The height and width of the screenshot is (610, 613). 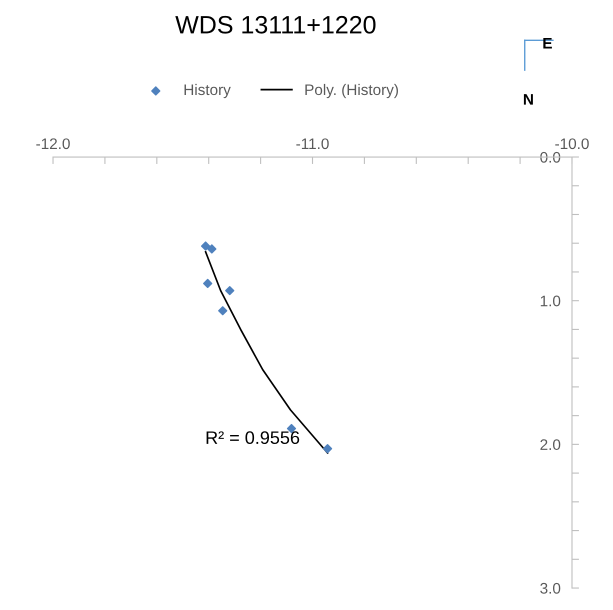 What do you see at coordinates (275, 25) in the screenshot?
I see `chart-title: WDS 13111+1220` at bounding box center [275, 25].